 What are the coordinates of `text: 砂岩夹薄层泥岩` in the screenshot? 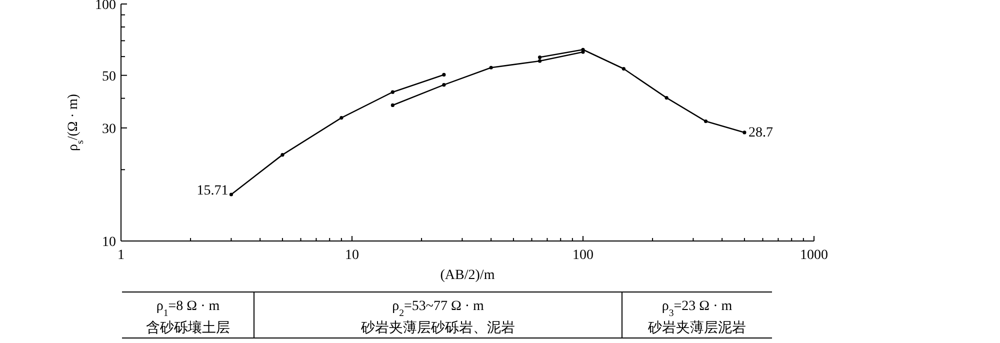 It's located at (696, 328).